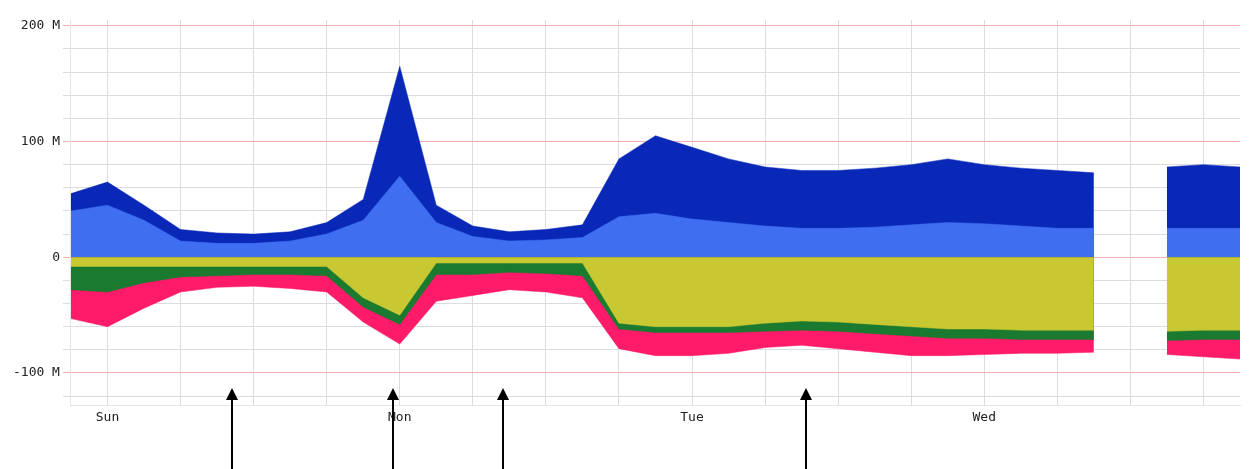 The height and width of the screenshot is (469, 1250). Describe the element at coordinates (56, 256) in the screenshot. I see `y-tick-label: 0` at that location.